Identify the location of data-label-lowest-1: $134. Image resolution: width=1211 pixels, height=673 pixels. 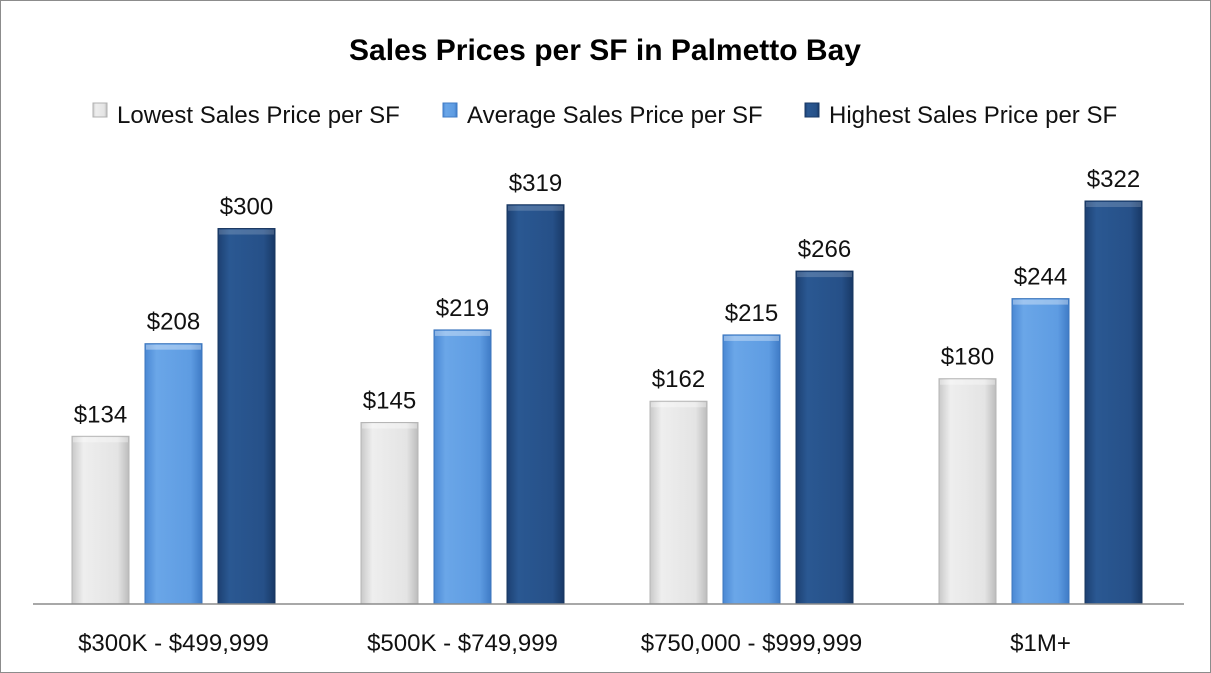
(100, 414).